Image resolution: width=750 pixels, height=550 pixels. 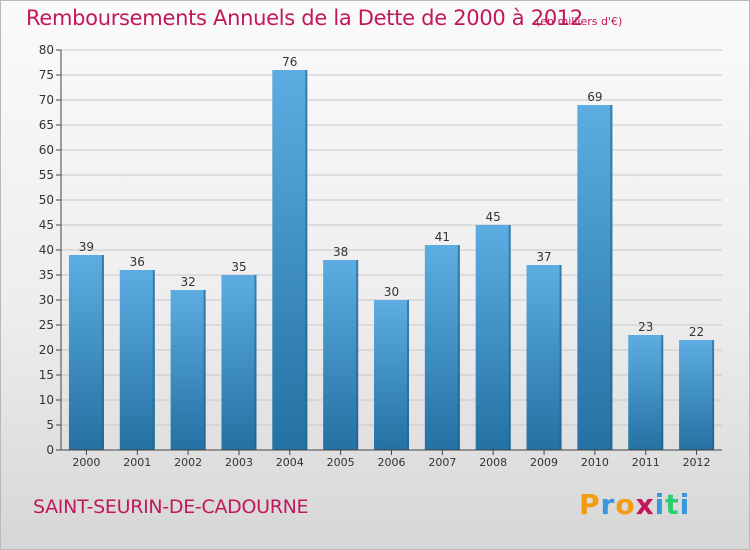 I want to click on y-tick-label: 40, so click(x=46, y=250).